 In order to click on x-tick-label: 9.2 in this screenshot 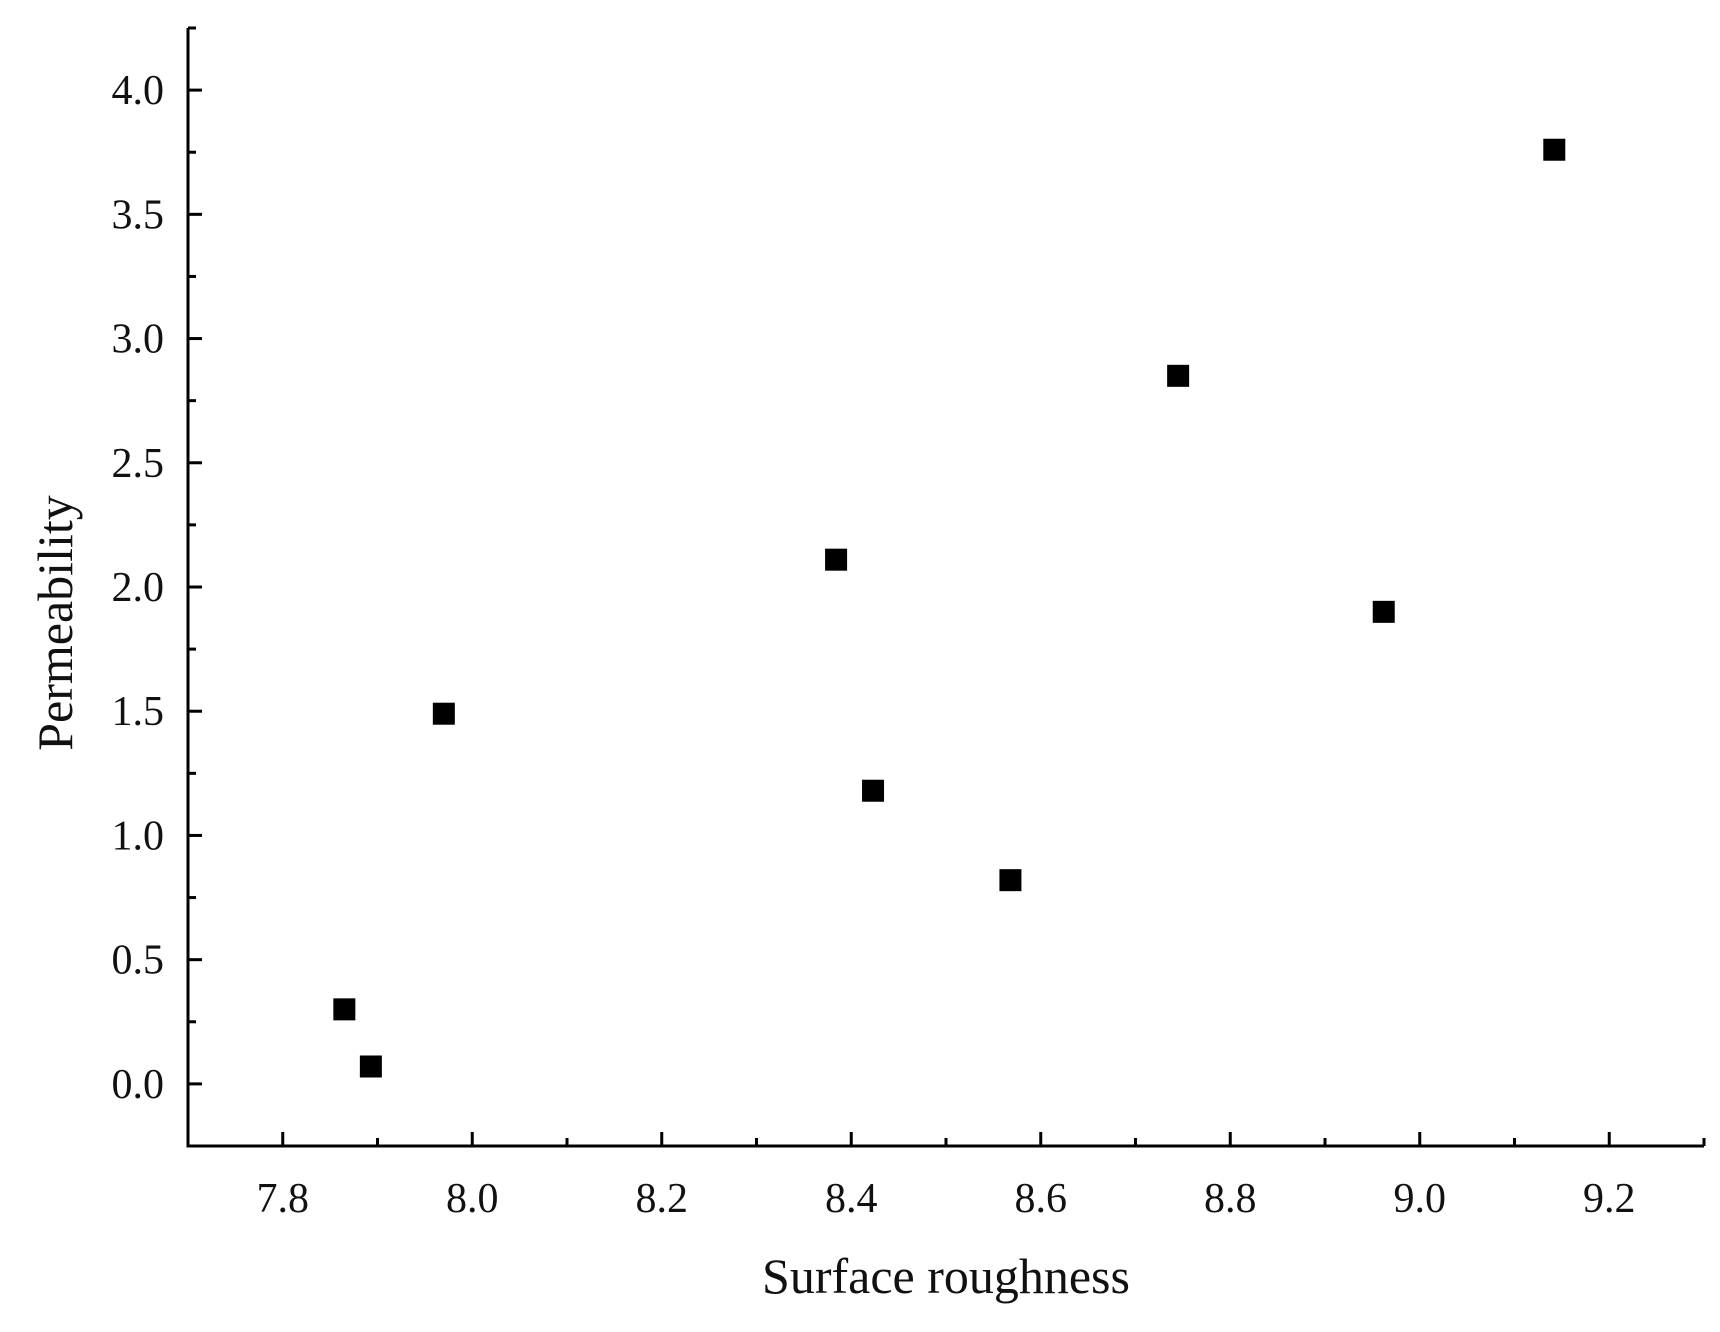, I will do `click(1609, 1199)`.